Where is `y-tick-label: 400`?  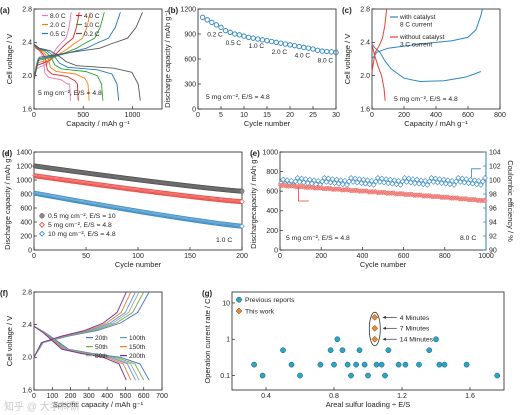 y-tick-label: 400 is located at coordinates (26, 222).